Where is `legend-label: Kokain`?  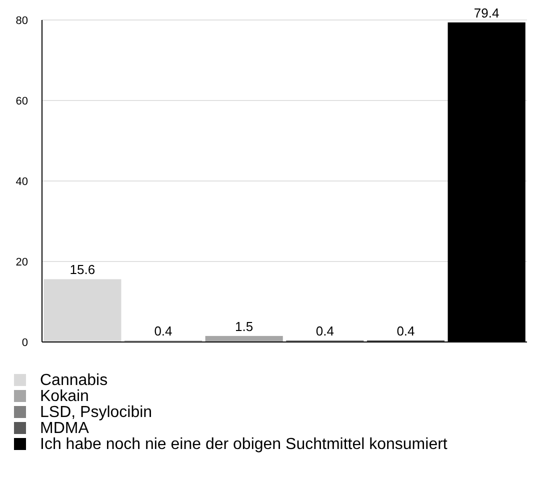
legend-label: Kokain is located at coordinates (64, 396).